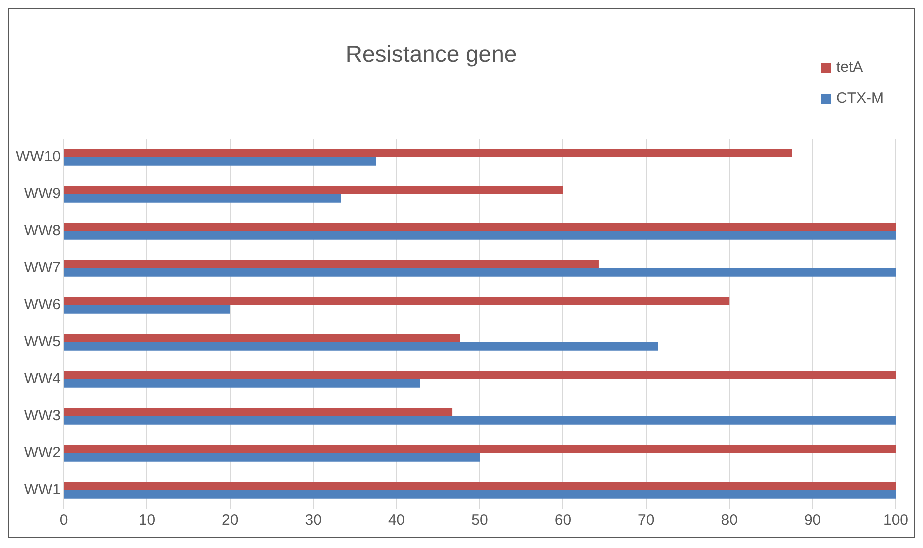 This screenshot has width=923, height=548. I want to click on x-tick-label: 80, so click(729, 521).